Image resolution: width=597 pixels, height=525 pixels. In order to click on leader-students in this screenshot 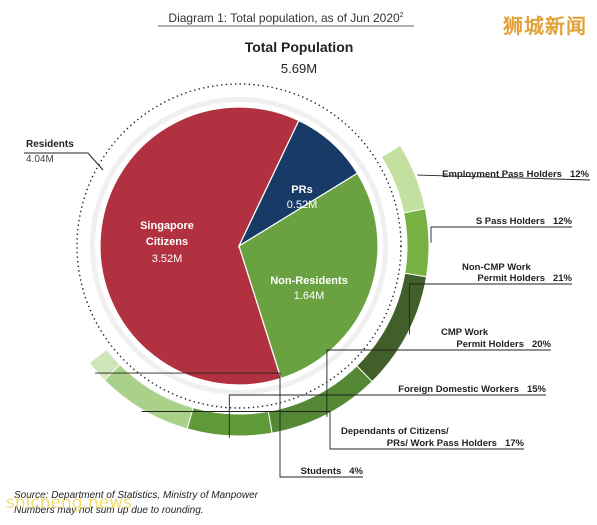, I will do `click(229, 425)`.